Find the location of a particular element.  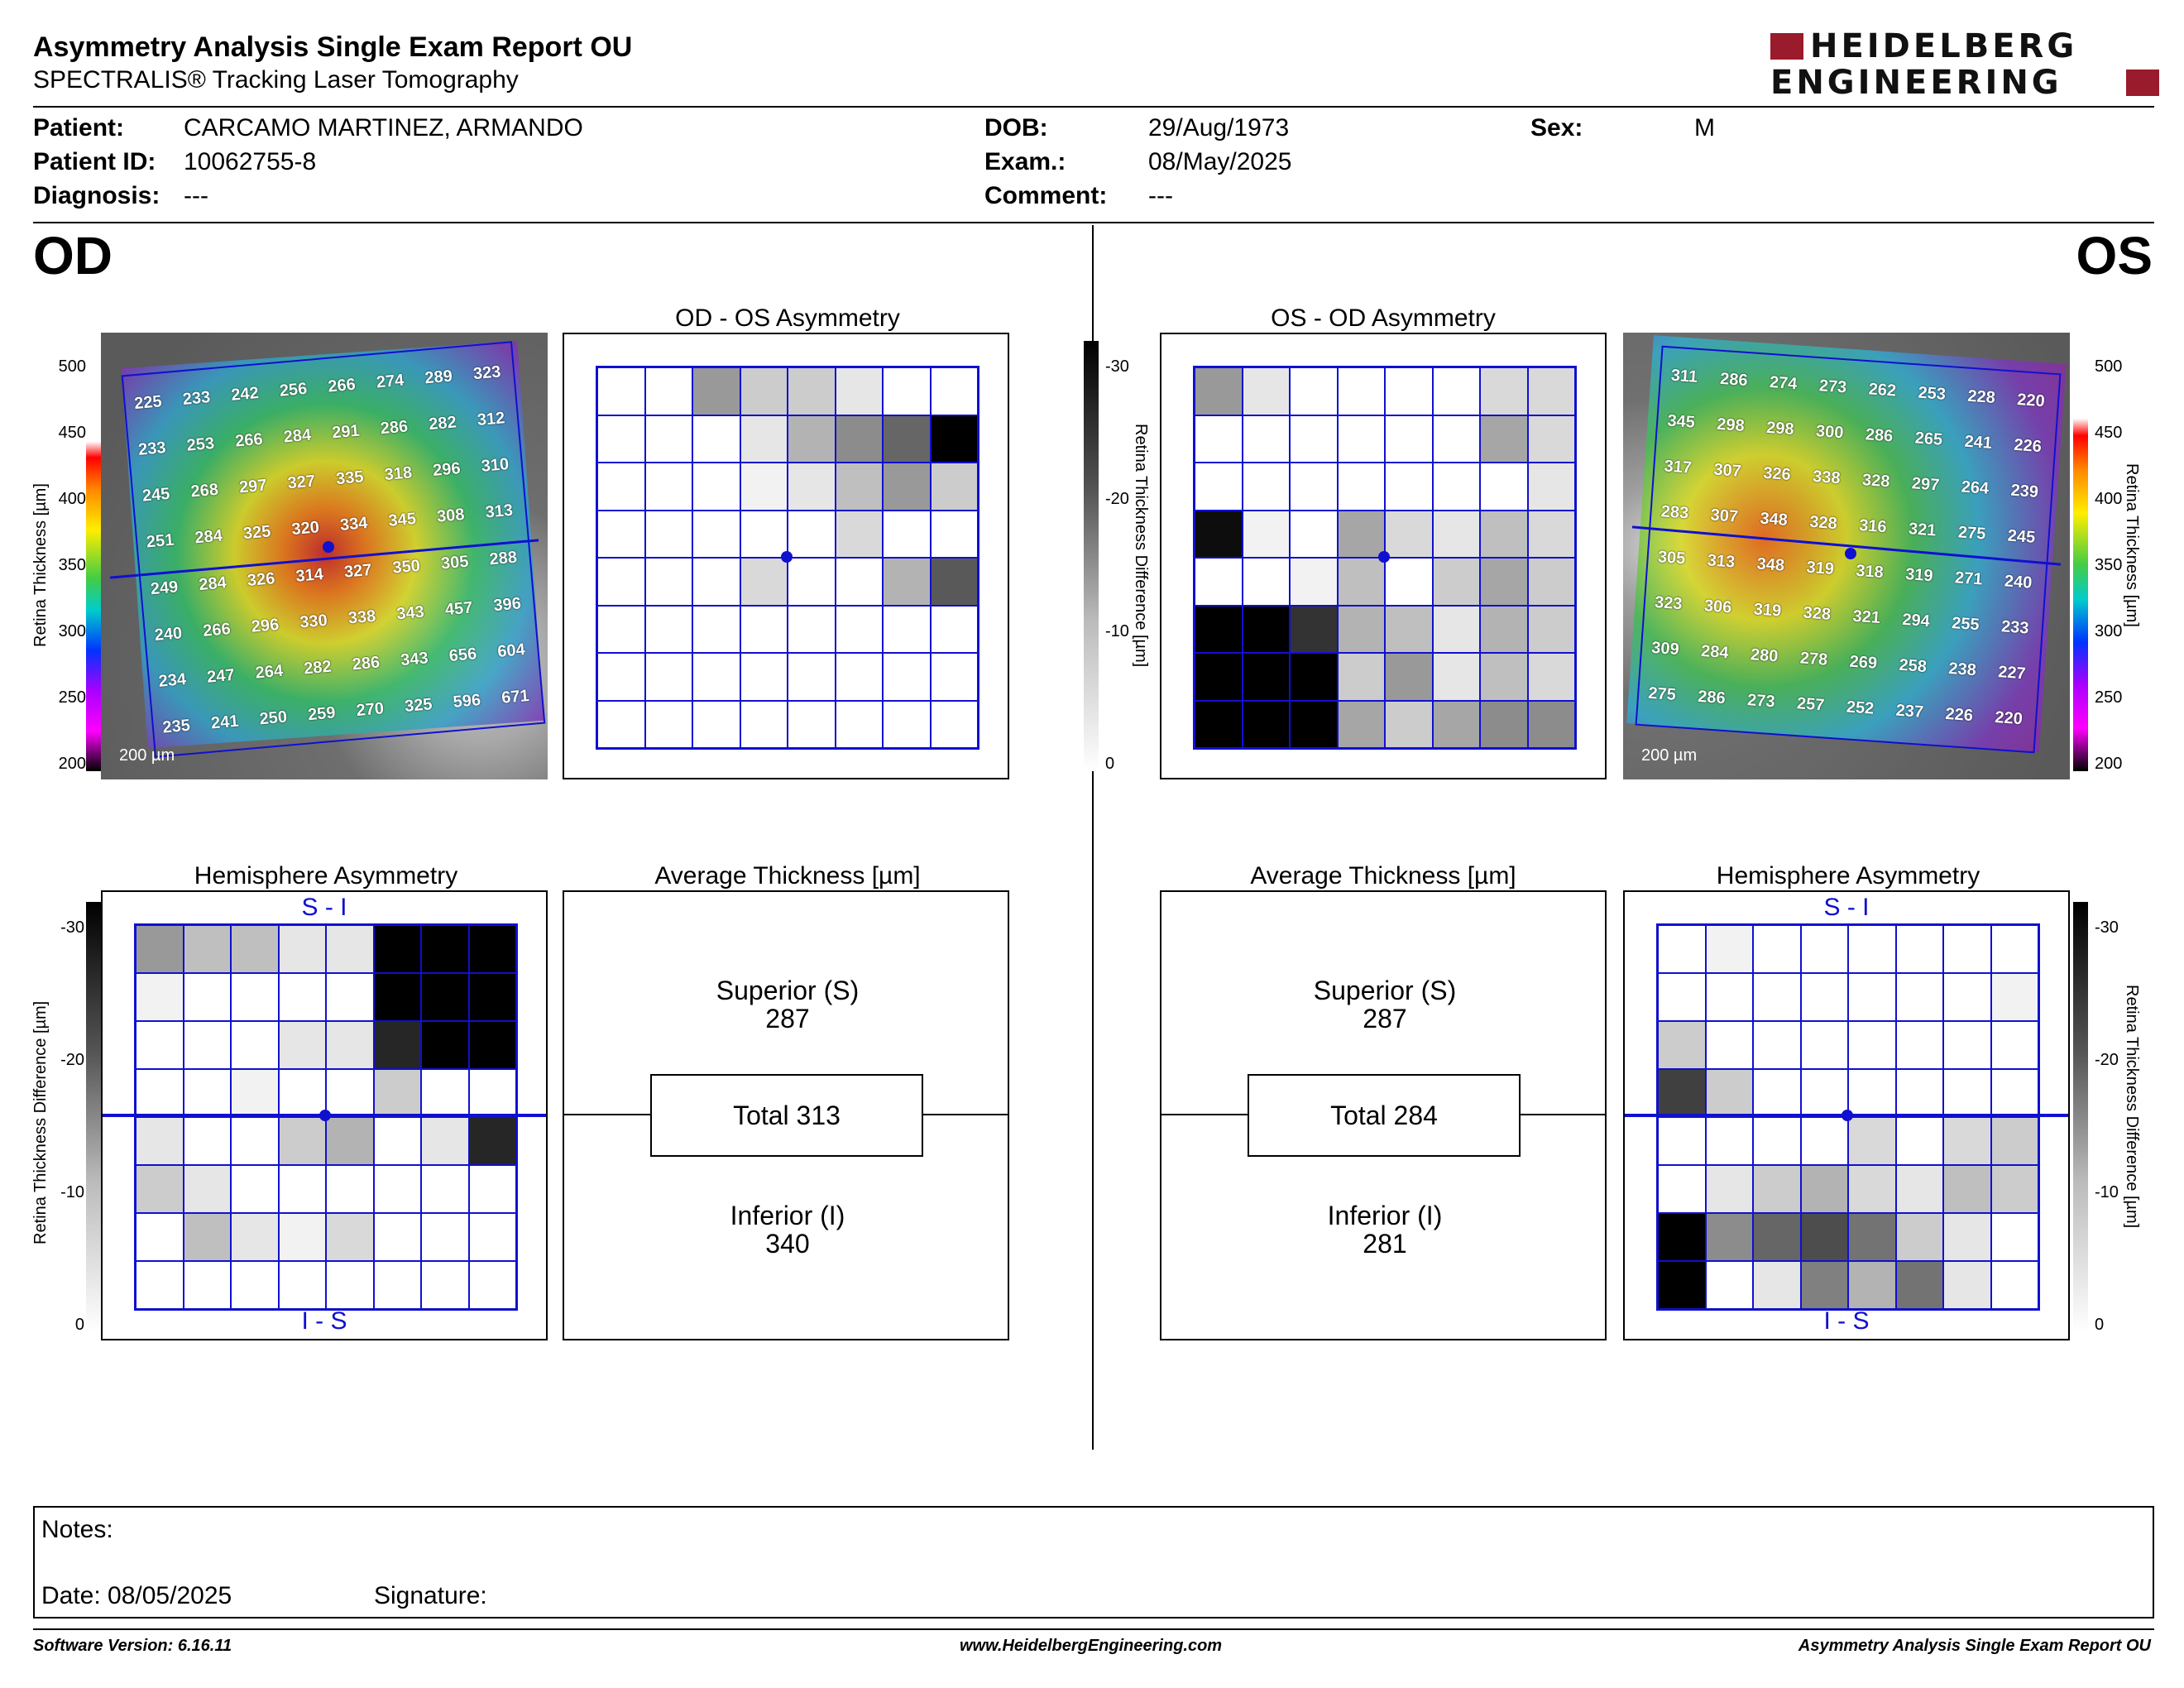

patient-divider is located at coordinates (1093, 222).